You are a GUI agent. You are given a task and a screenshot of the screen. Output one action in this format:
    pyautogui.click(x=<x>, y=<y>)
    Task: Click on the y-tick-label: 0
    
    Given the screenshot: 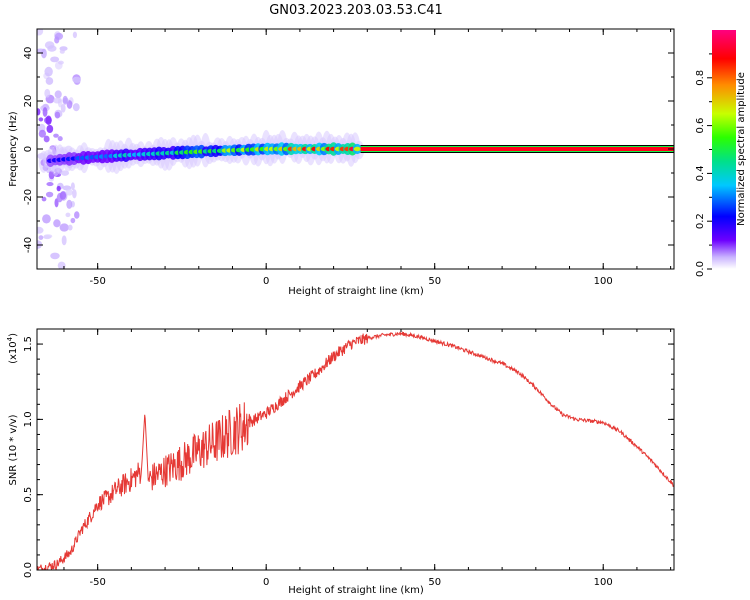 What is the action you would take?
    pyautogui.click(x=28, y=149)
    